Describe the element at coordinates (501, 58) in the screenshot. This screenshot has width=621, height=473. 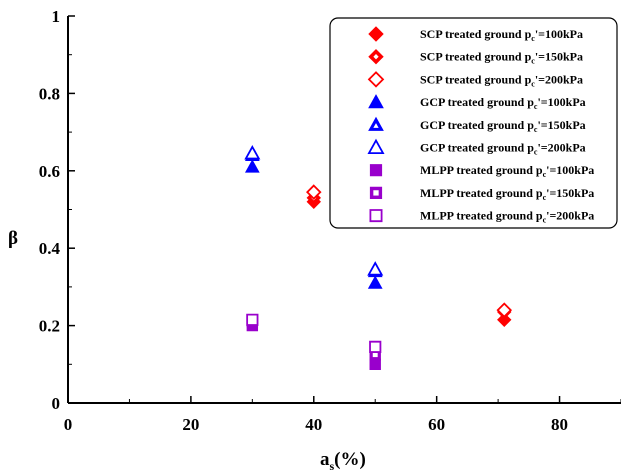
I see `legend-label: SCP treated ground pc'=150kPa` at that location.